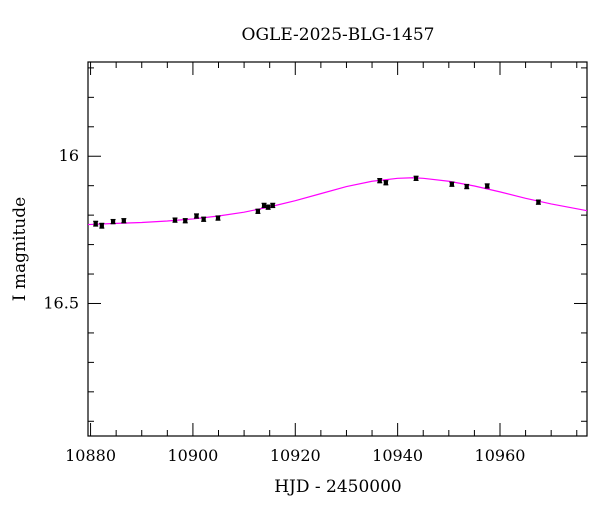 This screenshot has height=512, width=600. I want to click on data-points-layer, so click(317, 202).